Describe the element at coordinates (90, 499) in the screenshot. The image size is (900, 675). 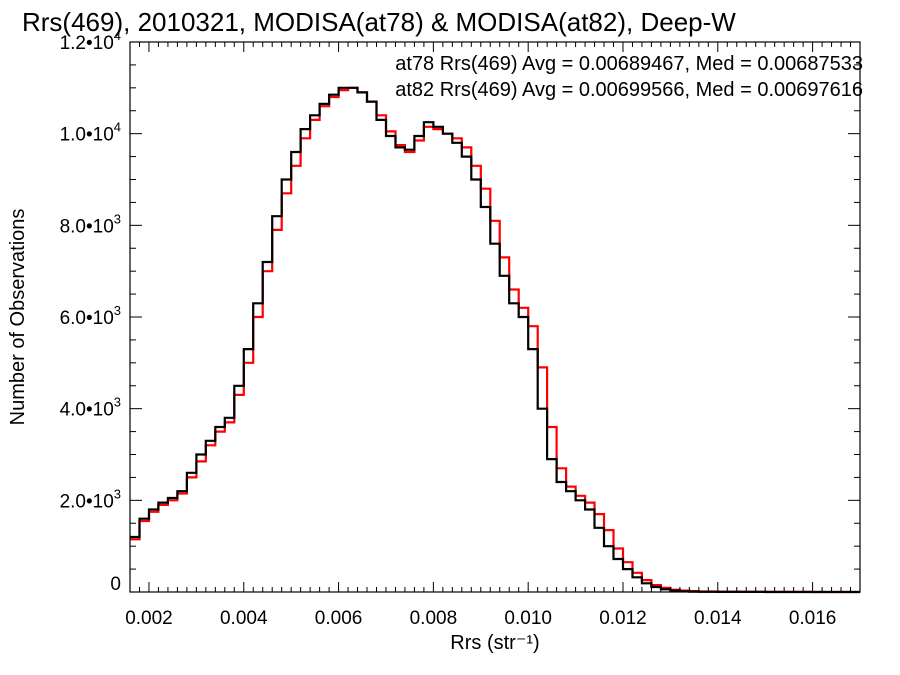
I see `y-tick-label: 2.0•103` at that location.